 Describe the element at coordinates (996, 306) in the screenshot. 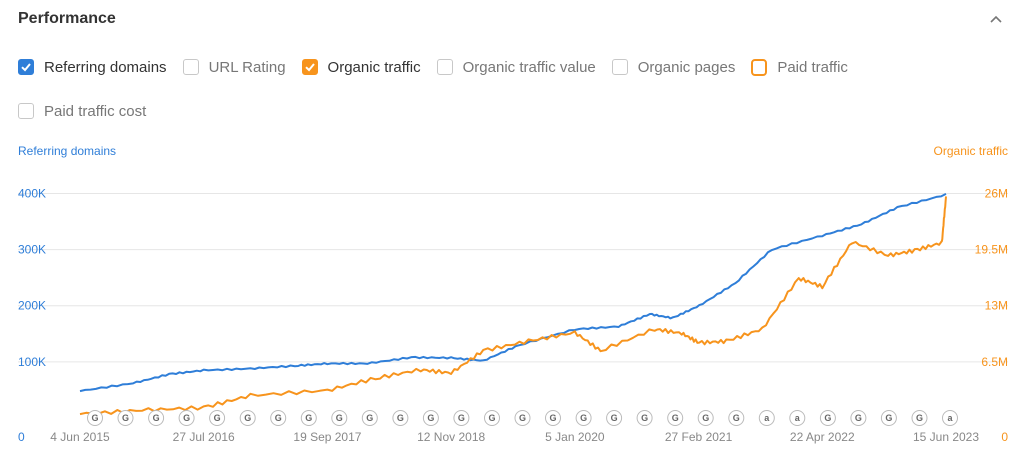

I see `right-tick-label: 13M` at that location.